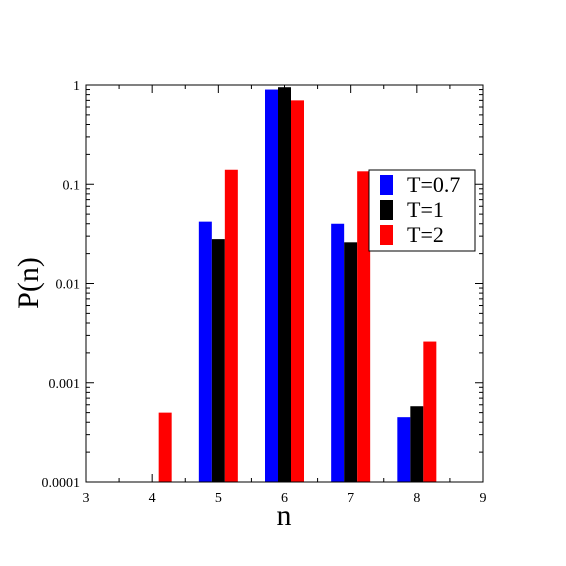  I want to click on y-axis-title: P(n), so click(28, 283).